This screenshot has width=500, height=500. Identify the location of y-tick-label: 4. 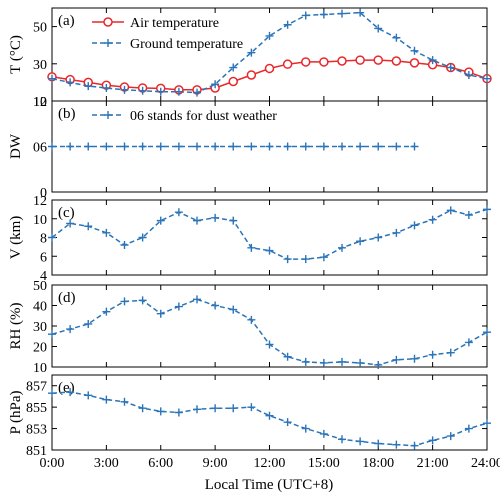
(43, 276).